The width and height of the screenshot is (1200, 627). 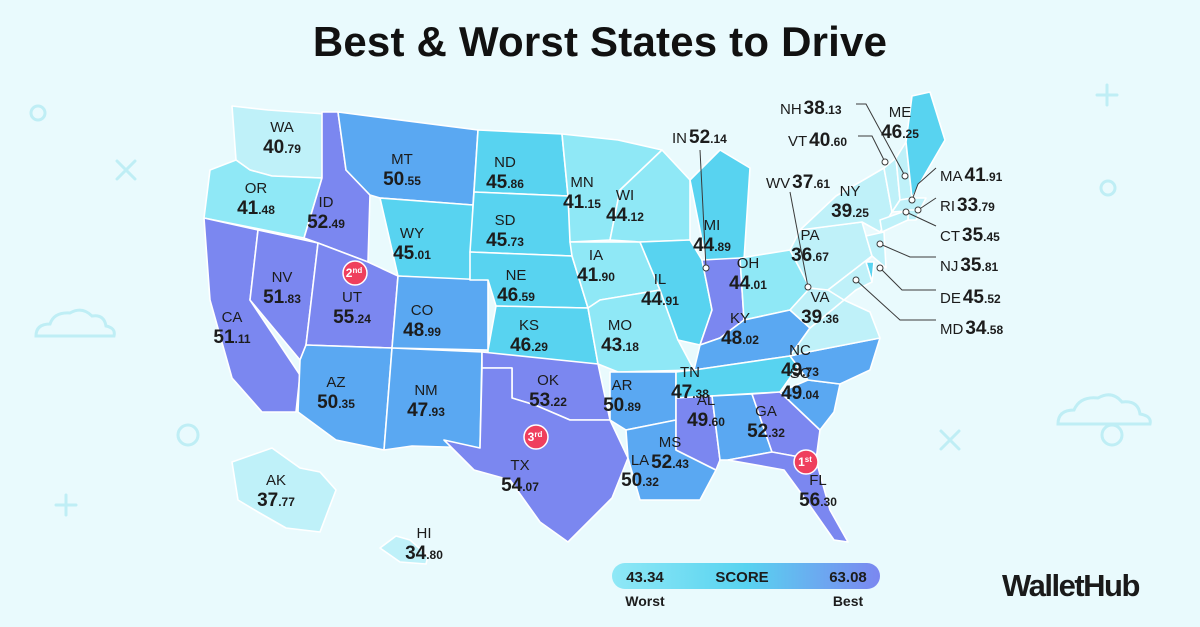 I want to click on state-abbr: AK, so click(x=276, y=480).